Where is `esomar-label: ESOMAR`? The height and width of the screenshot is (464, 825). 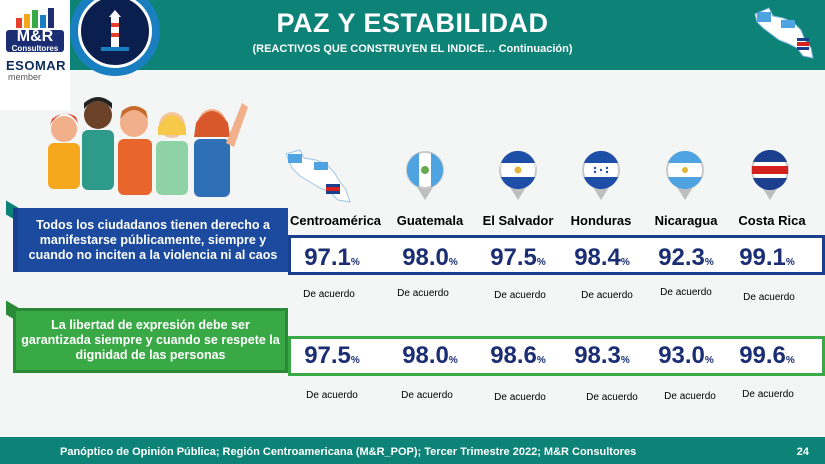
esomar-label: ESOMAR is located at coordinates (36, 65).